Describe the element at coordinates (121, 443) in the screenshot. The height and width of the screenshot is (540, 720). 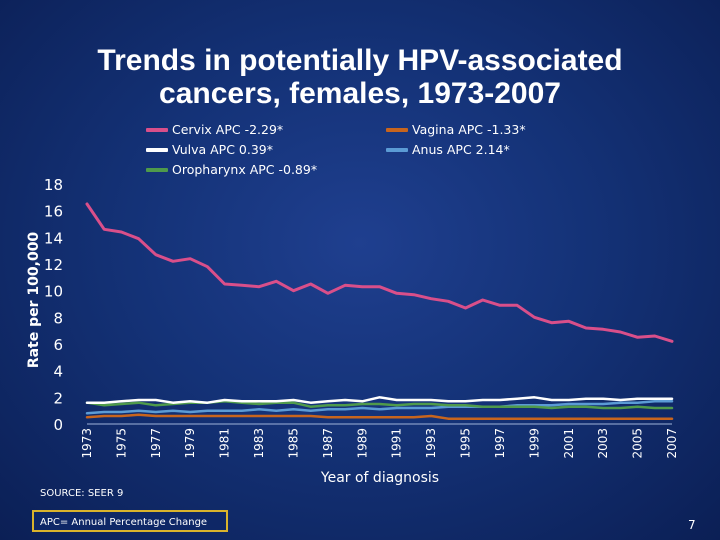
I see `x-tick-label: 1975` at that location.